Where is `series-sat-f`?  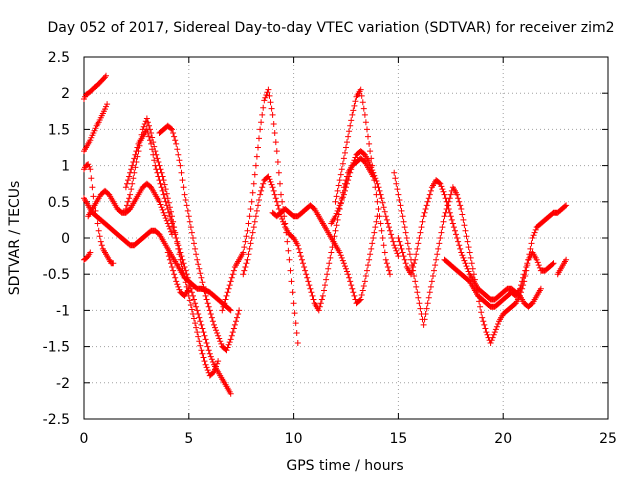
series-sat-f is located at coordinates (130, 209).